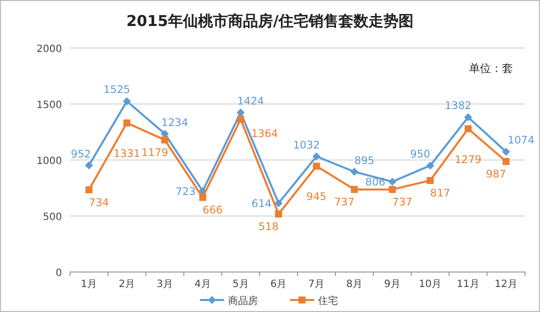 The height and width of the screenshot is (312, 540). What do you see at coordinates (240, 284) in the screenshot?
I see `x-tick-label: 5月` at bounding box center [240, 284].